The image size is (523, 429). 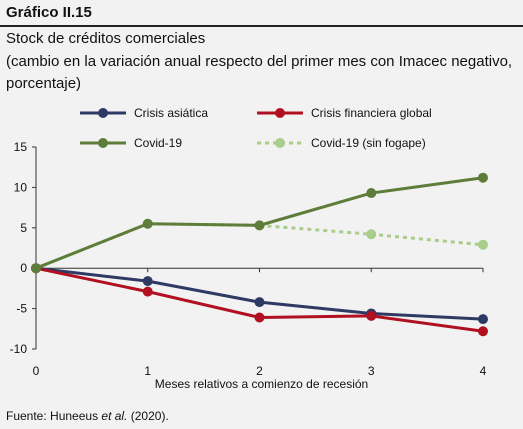 I want to click on source-note: Fuente: Huneeus et al. (2020)., so click(x=87, y=416).